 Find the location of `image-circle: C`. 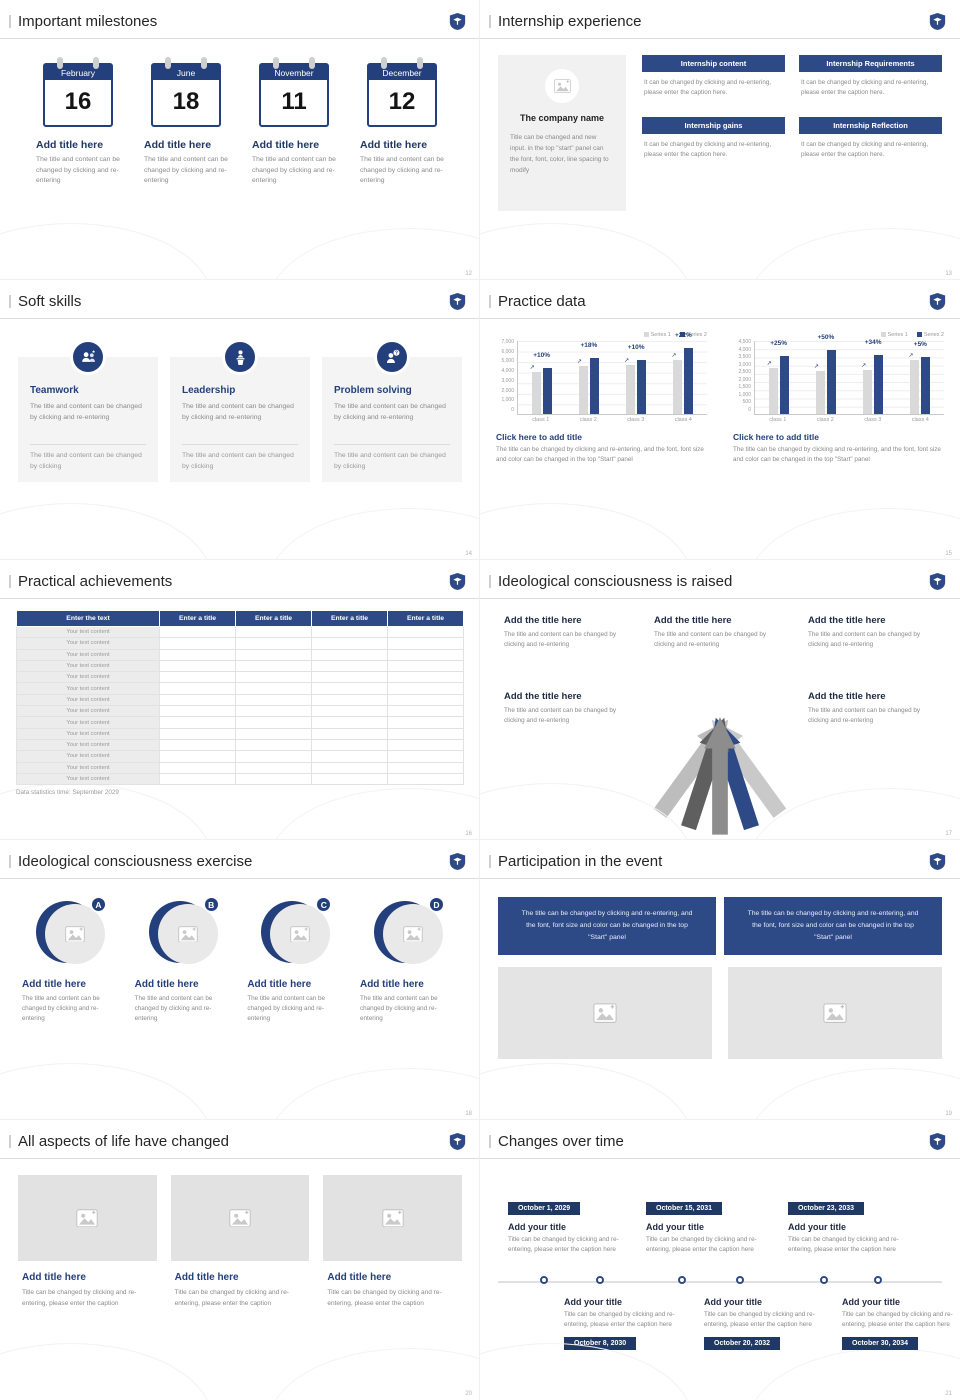

image-circle: C is located at coordinates (297, 931).